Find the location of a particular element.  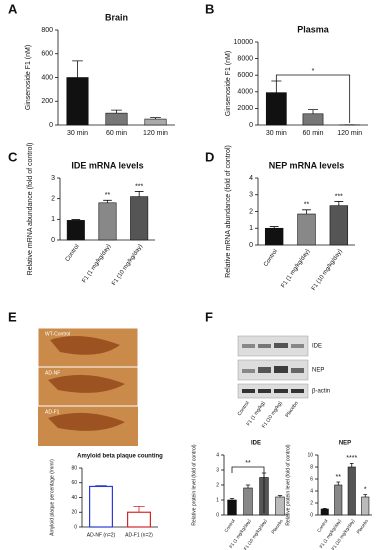

panel-label: E is located at coordinates (12, 316).